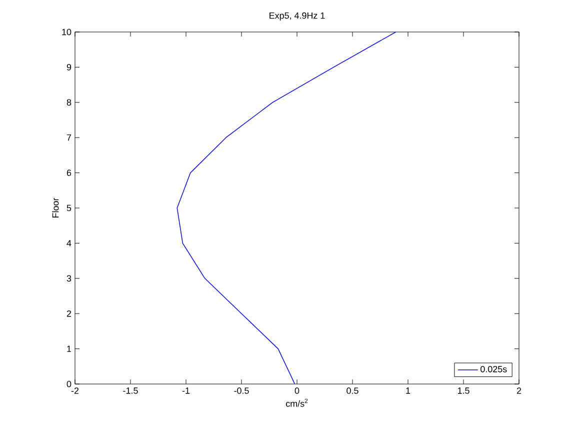 The height and width of the screenshot is (432, 576). I want to click on y-tick-label: 10, so click(67, 32).